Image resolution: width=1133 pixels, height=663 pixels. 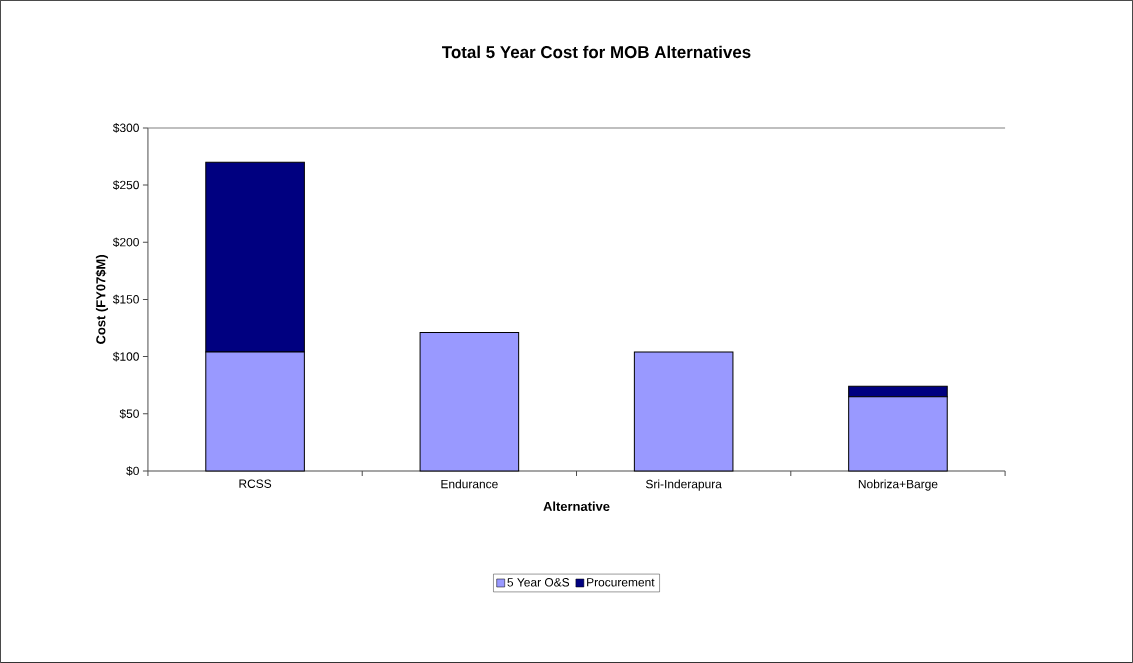 I want to click on chart-title: Total 5 Year Cost for MOB Alternatives, so click(x=596, y=52).